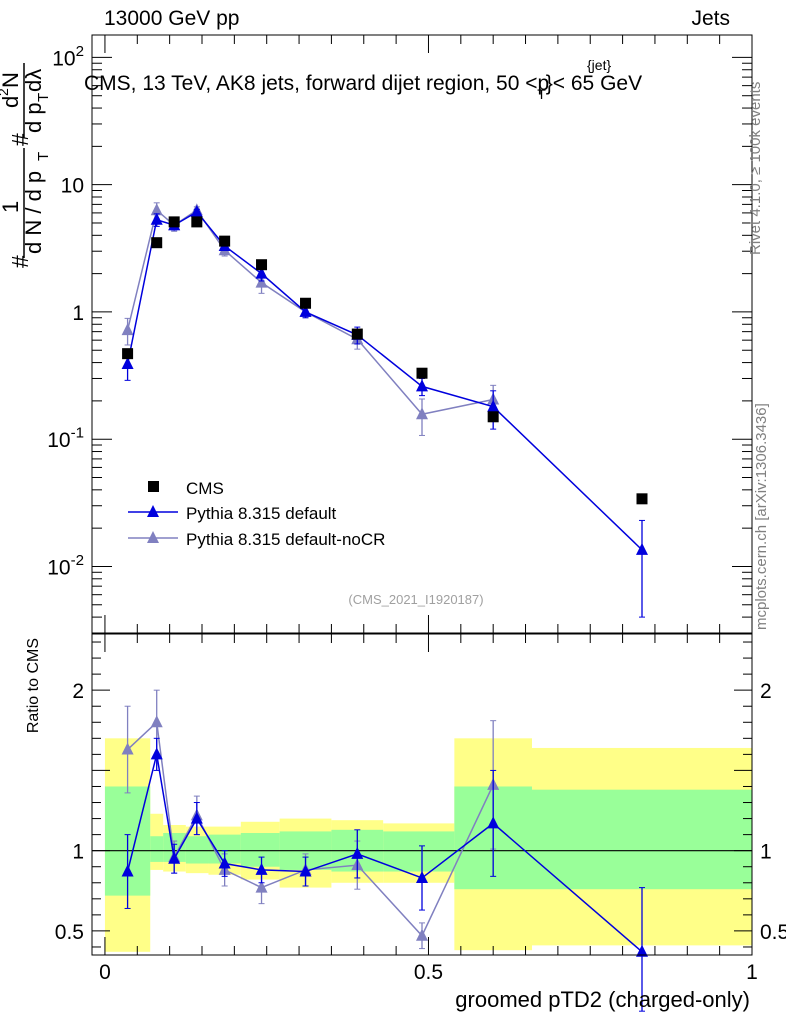 This screenshot has width=786, height=1024. Describe the element at coordinates (69, 932) in the screenshot. I see `ratio-y-tick-label-left: 0.5` at that location.